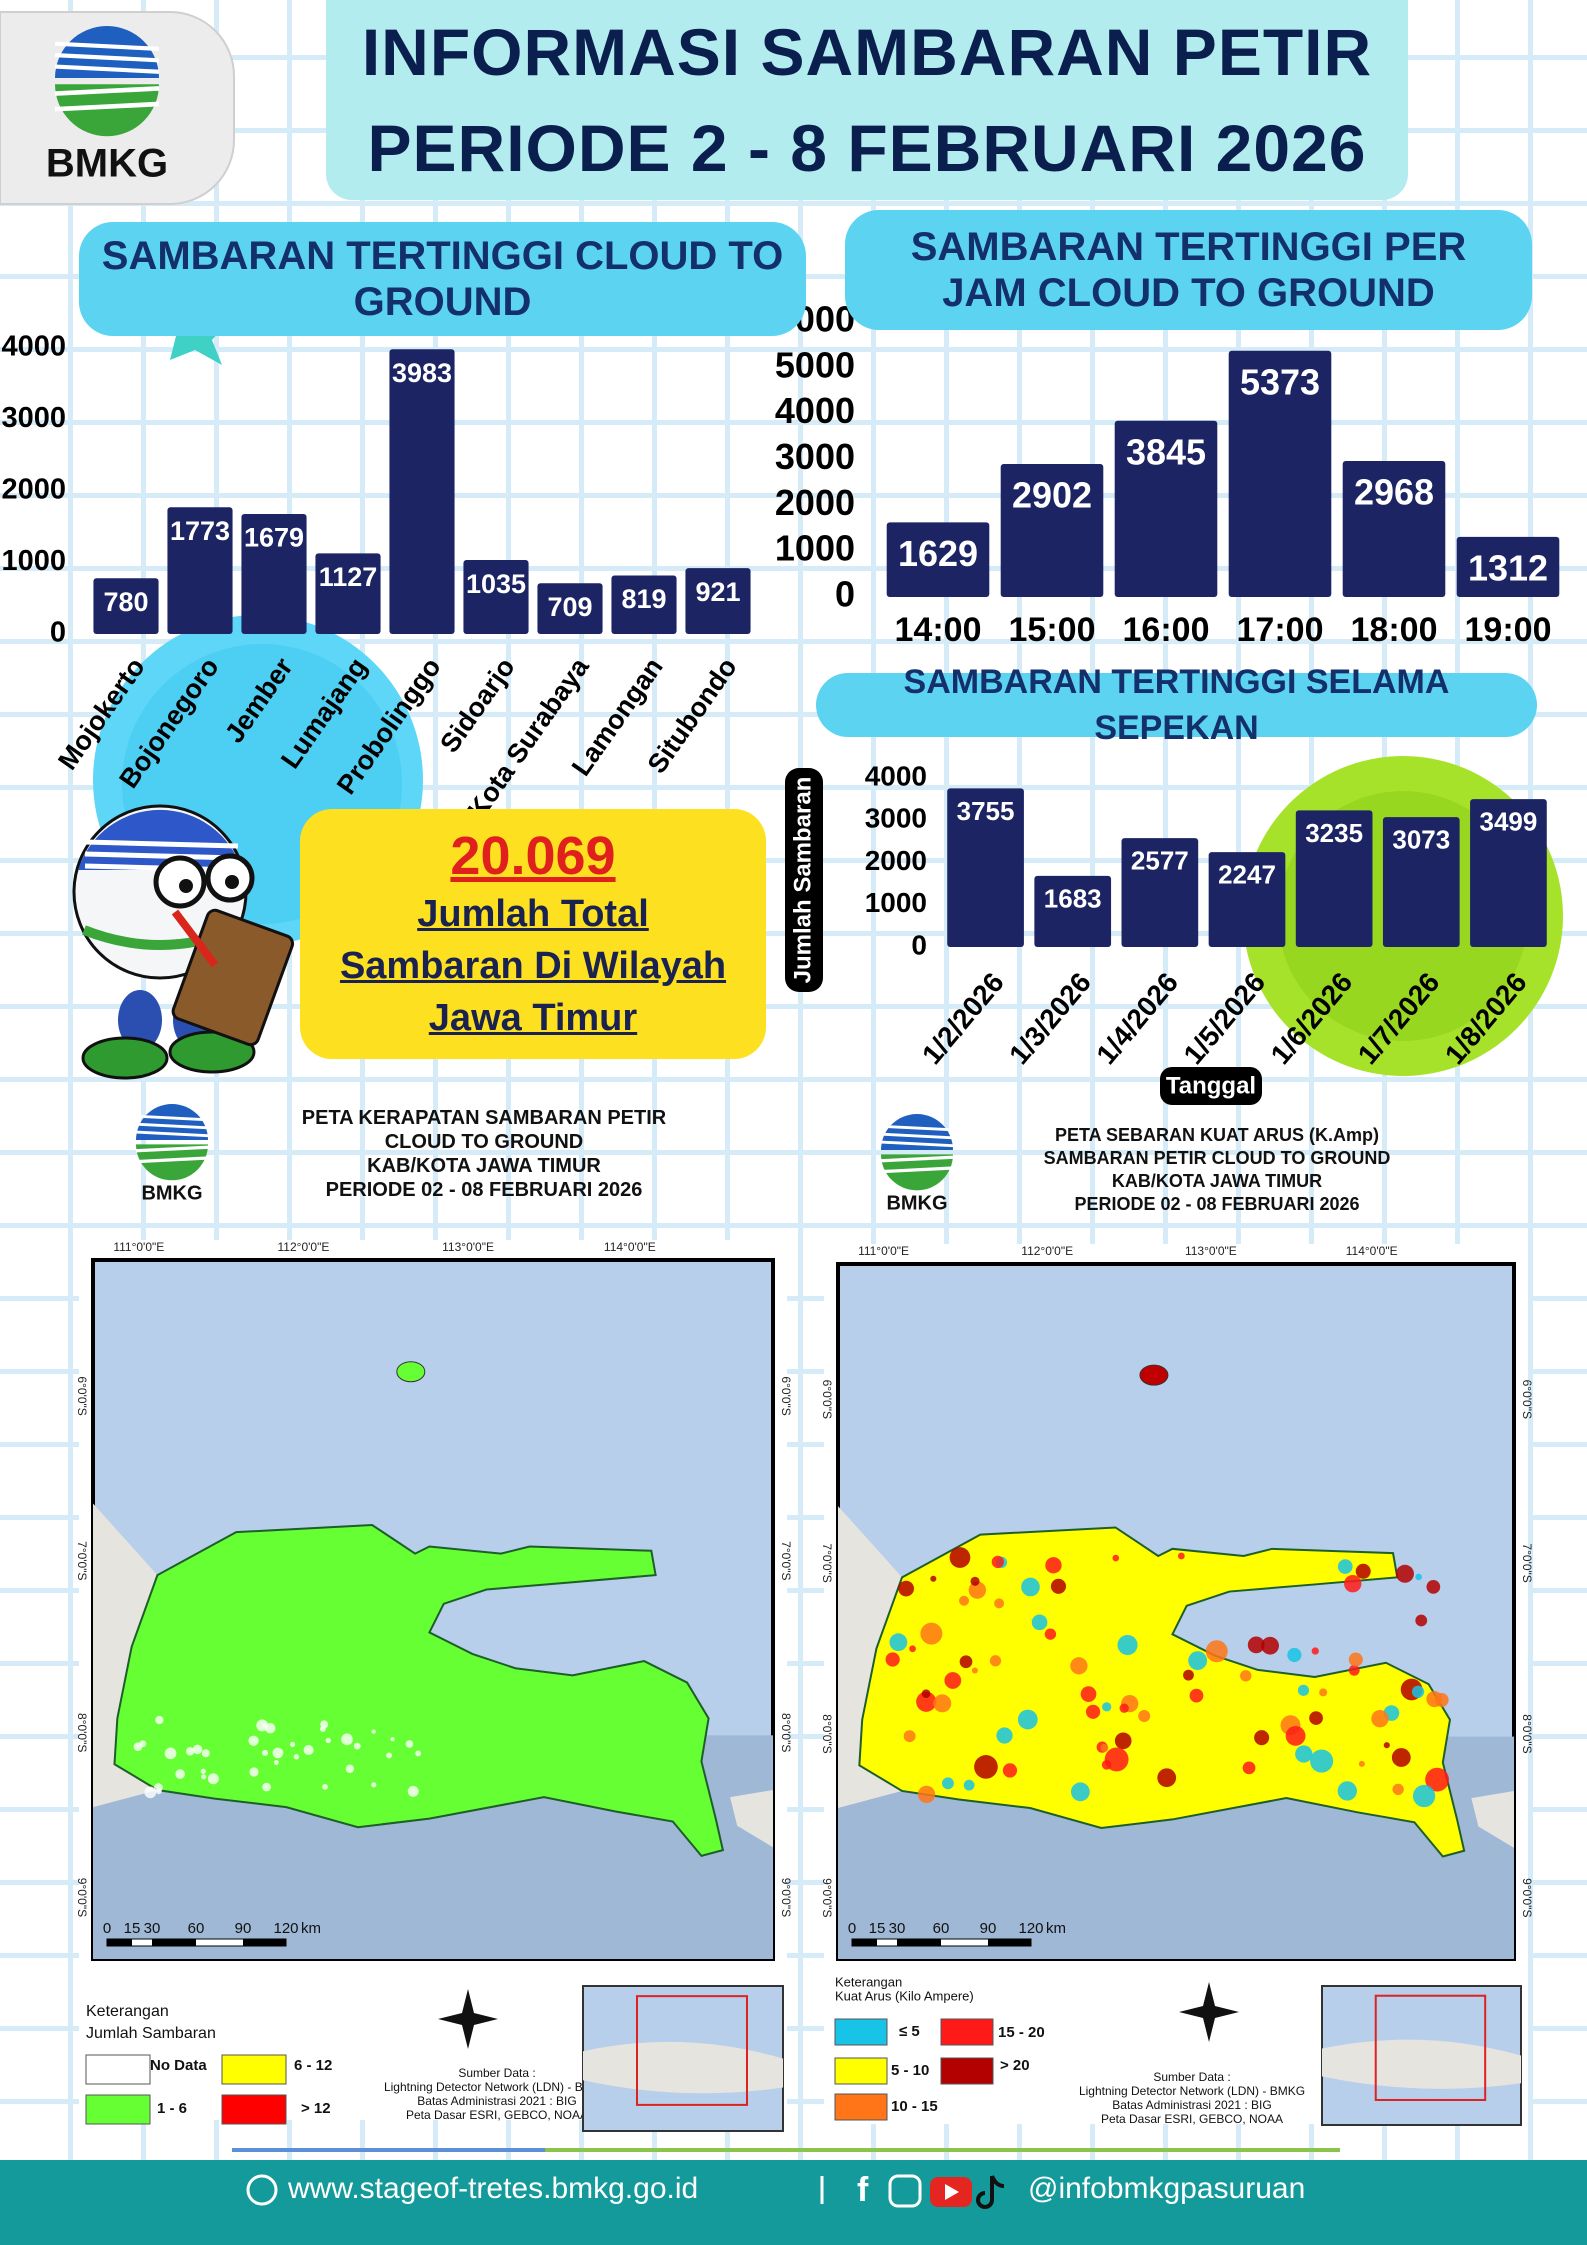  Describe the element at coordinates (1015, 2065) in the screenshot. I see `legend-label: > 20` at that location.